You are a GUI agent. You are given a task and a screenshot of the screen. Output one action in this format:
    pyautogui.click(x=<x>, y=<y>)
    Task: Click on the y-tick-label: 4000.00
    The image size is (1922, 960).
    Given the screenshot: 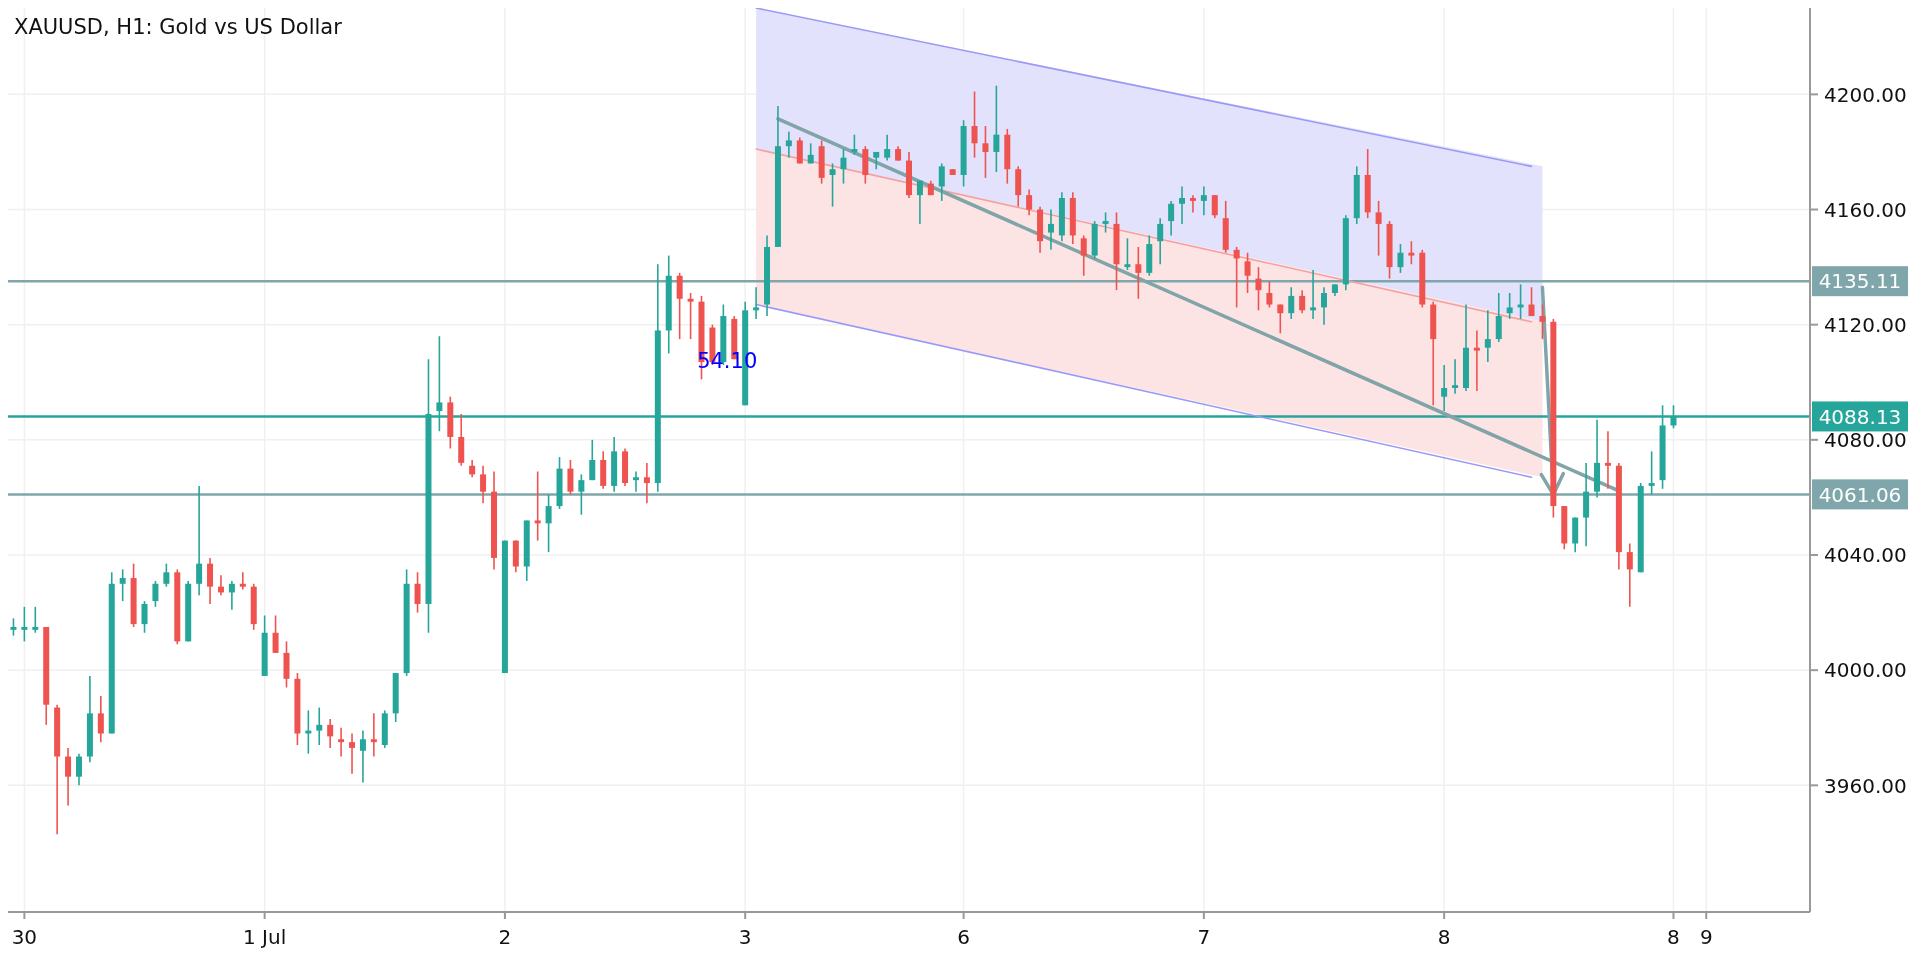 What is the action you would take?
    pyautogui.click(x=1865, y=670)
    